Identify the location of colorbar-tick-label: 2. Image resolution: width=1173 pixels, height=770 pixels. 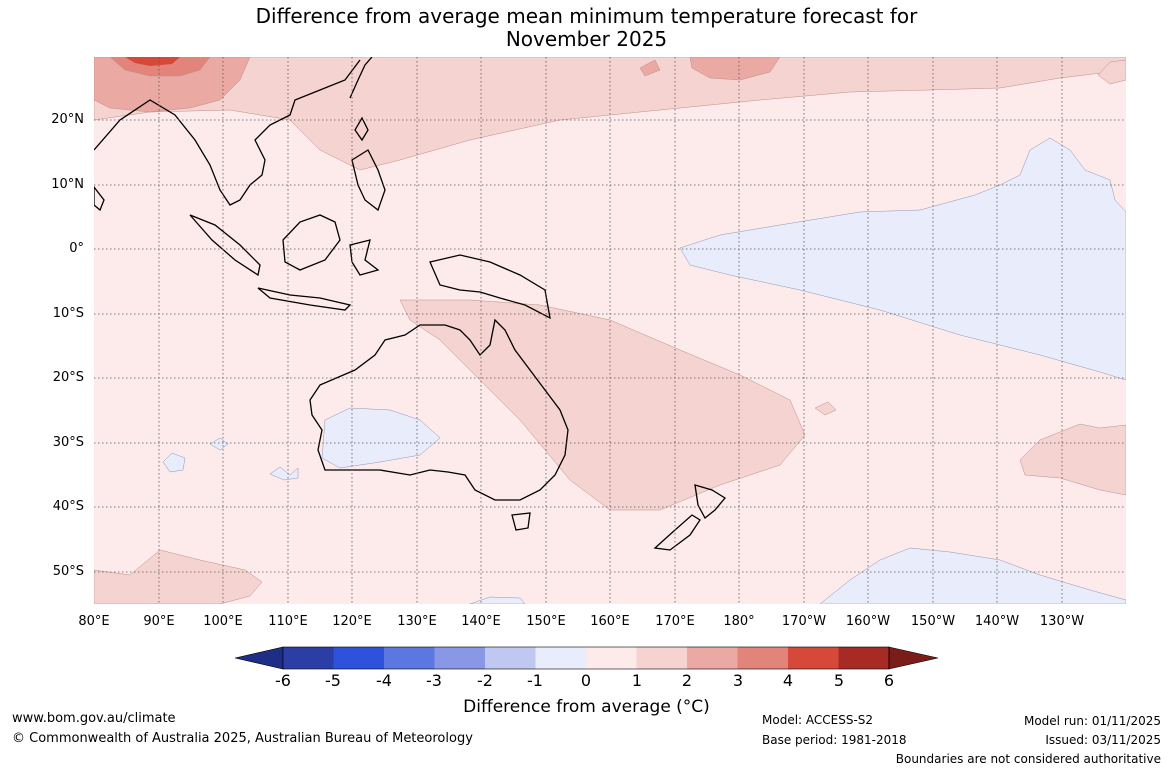
(687, 680).